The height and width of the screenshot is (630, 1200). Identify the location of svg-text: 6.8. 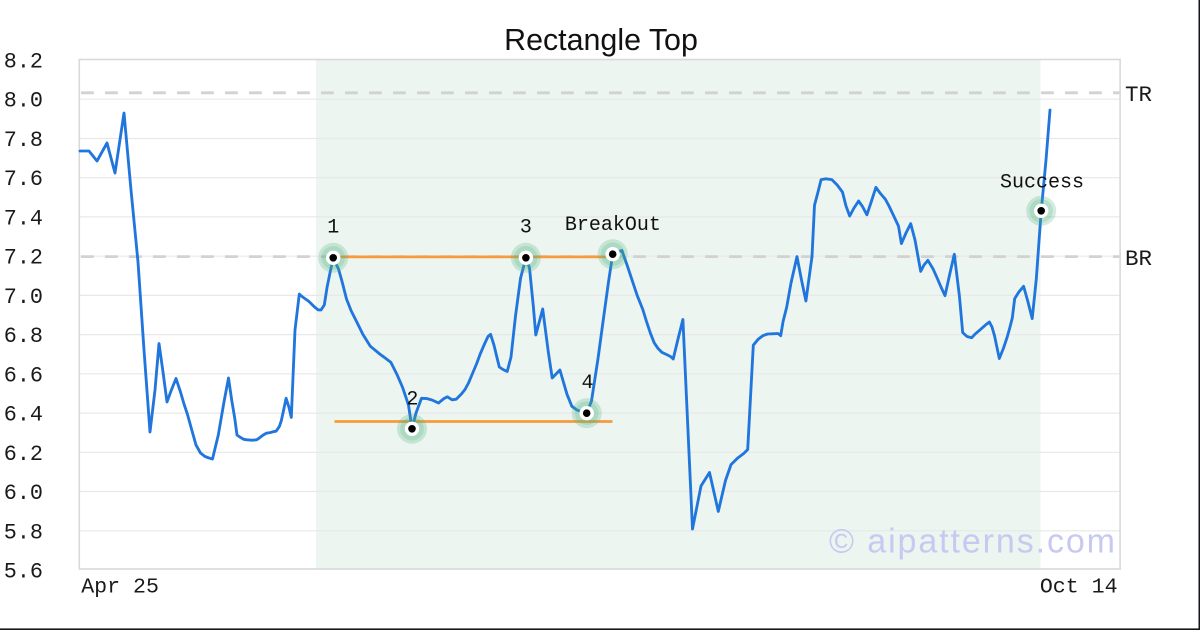
(23, 336).